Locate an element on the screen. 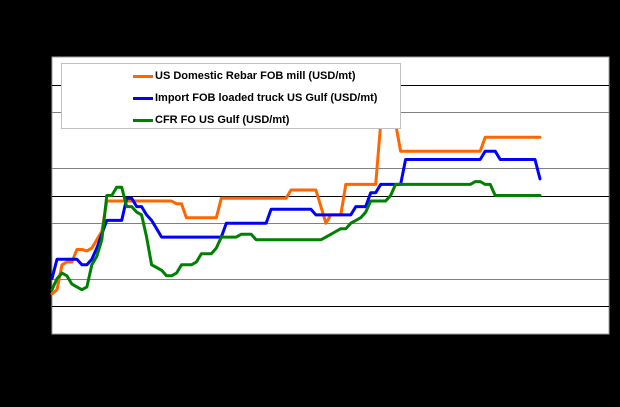 This screenshot has width=620, height=407. legend-label: US Domestic Rebar FOB mill (USD/mt) is located at coordinates (255, 76).